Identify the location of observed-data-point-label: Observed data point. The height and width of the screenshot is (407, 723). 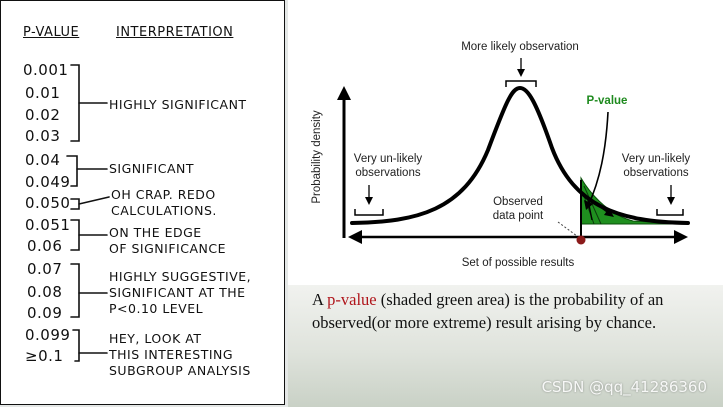
(518, 209).